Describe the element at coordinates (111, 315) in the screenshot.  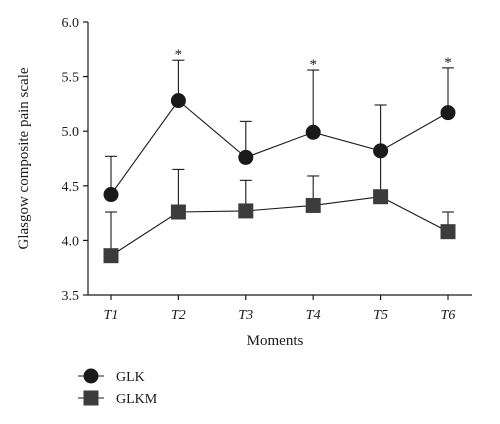
I see `x-tick-label: T1` at that location.